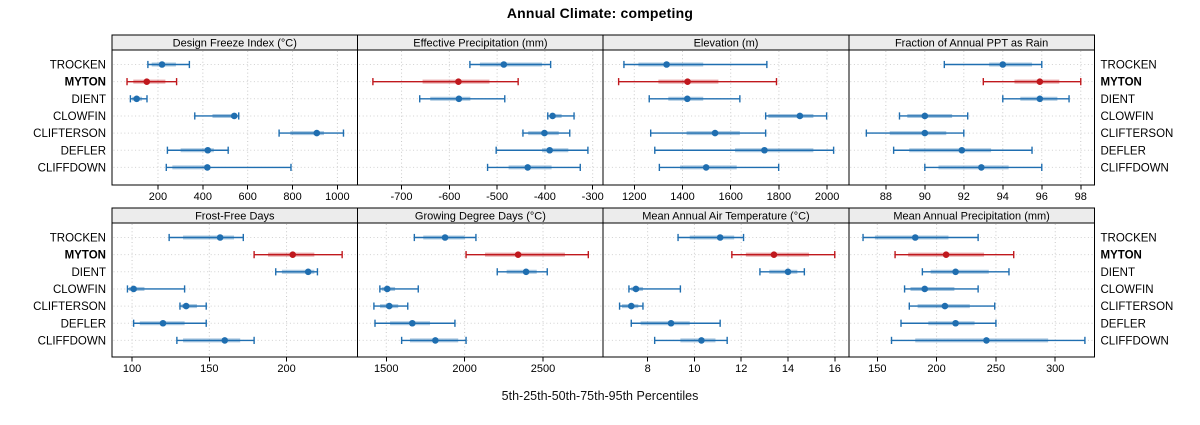 Image resolution: width=1200 pixels, height=425 pixels. What do you see at coordinates (726, 44) in the screenshot?
I see `panel-strip-title: Elevation (m)` at bounding box center [726, 44].